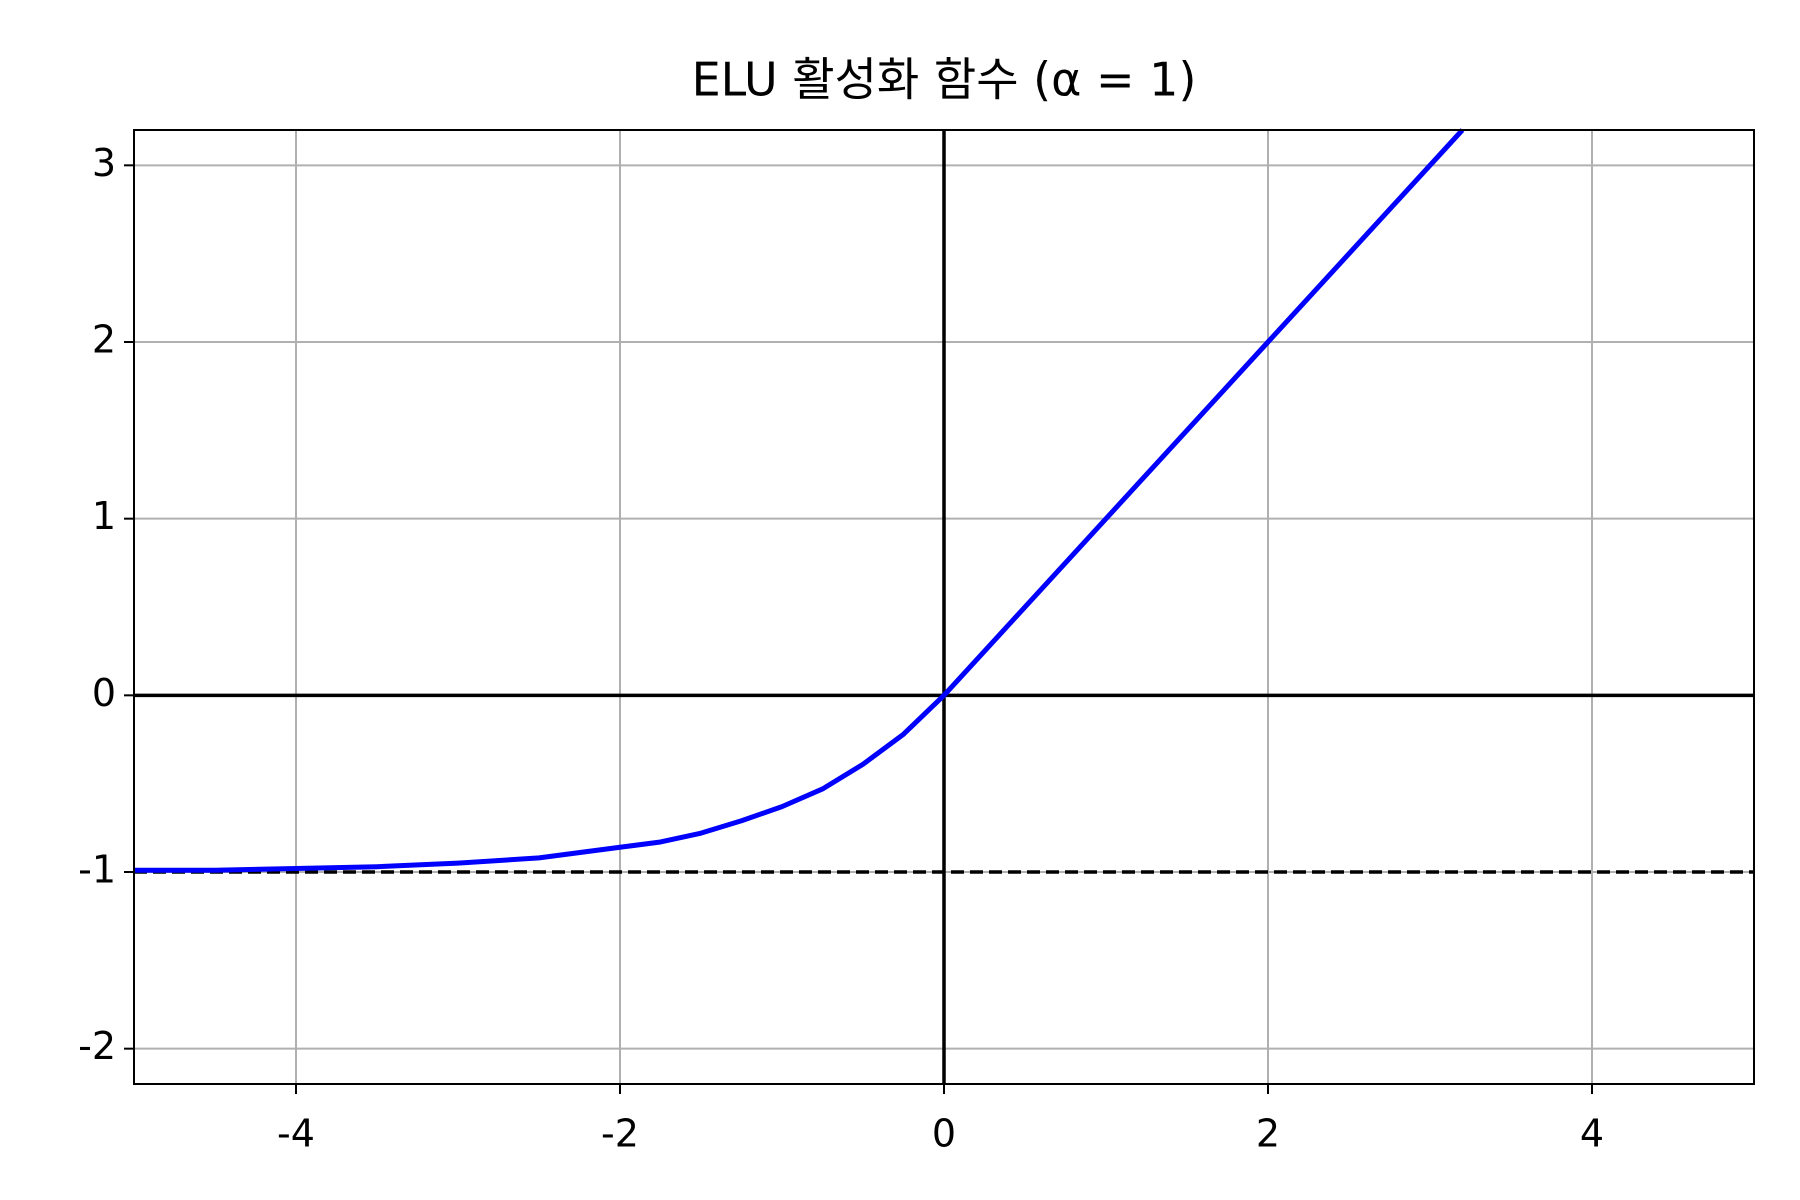 Image resolution: width=1800 pixels, height=1200 pixels. What do you see at coordinates (1592, 1134) in the screenshot?
I see `x-tick-label: 4` at bounding box center [1592, 1134].